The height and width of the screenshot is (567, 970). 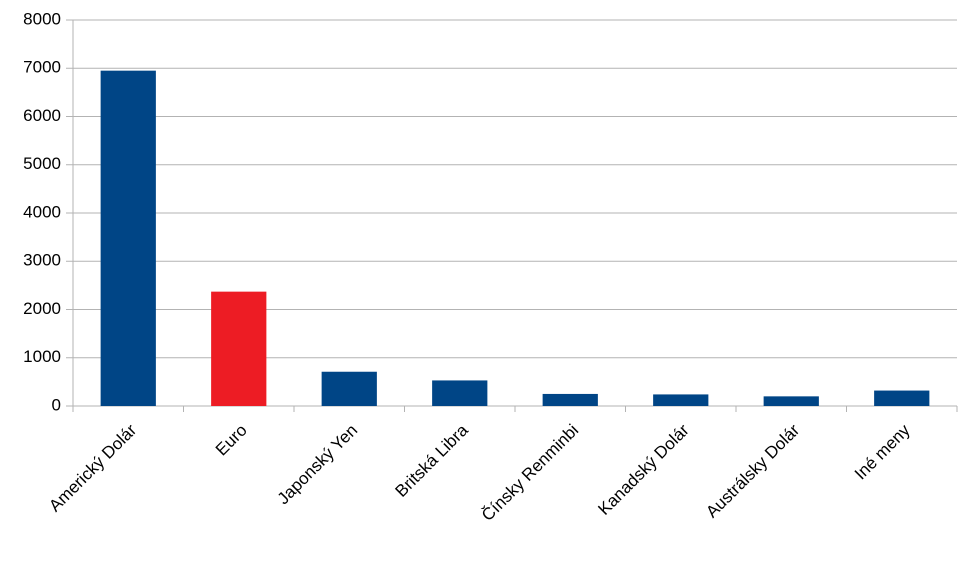 What do you see at coordinates (882, 451) in the screenshot?
I see `x-tick-label: Iné meny` at bounding box center [882, 451].